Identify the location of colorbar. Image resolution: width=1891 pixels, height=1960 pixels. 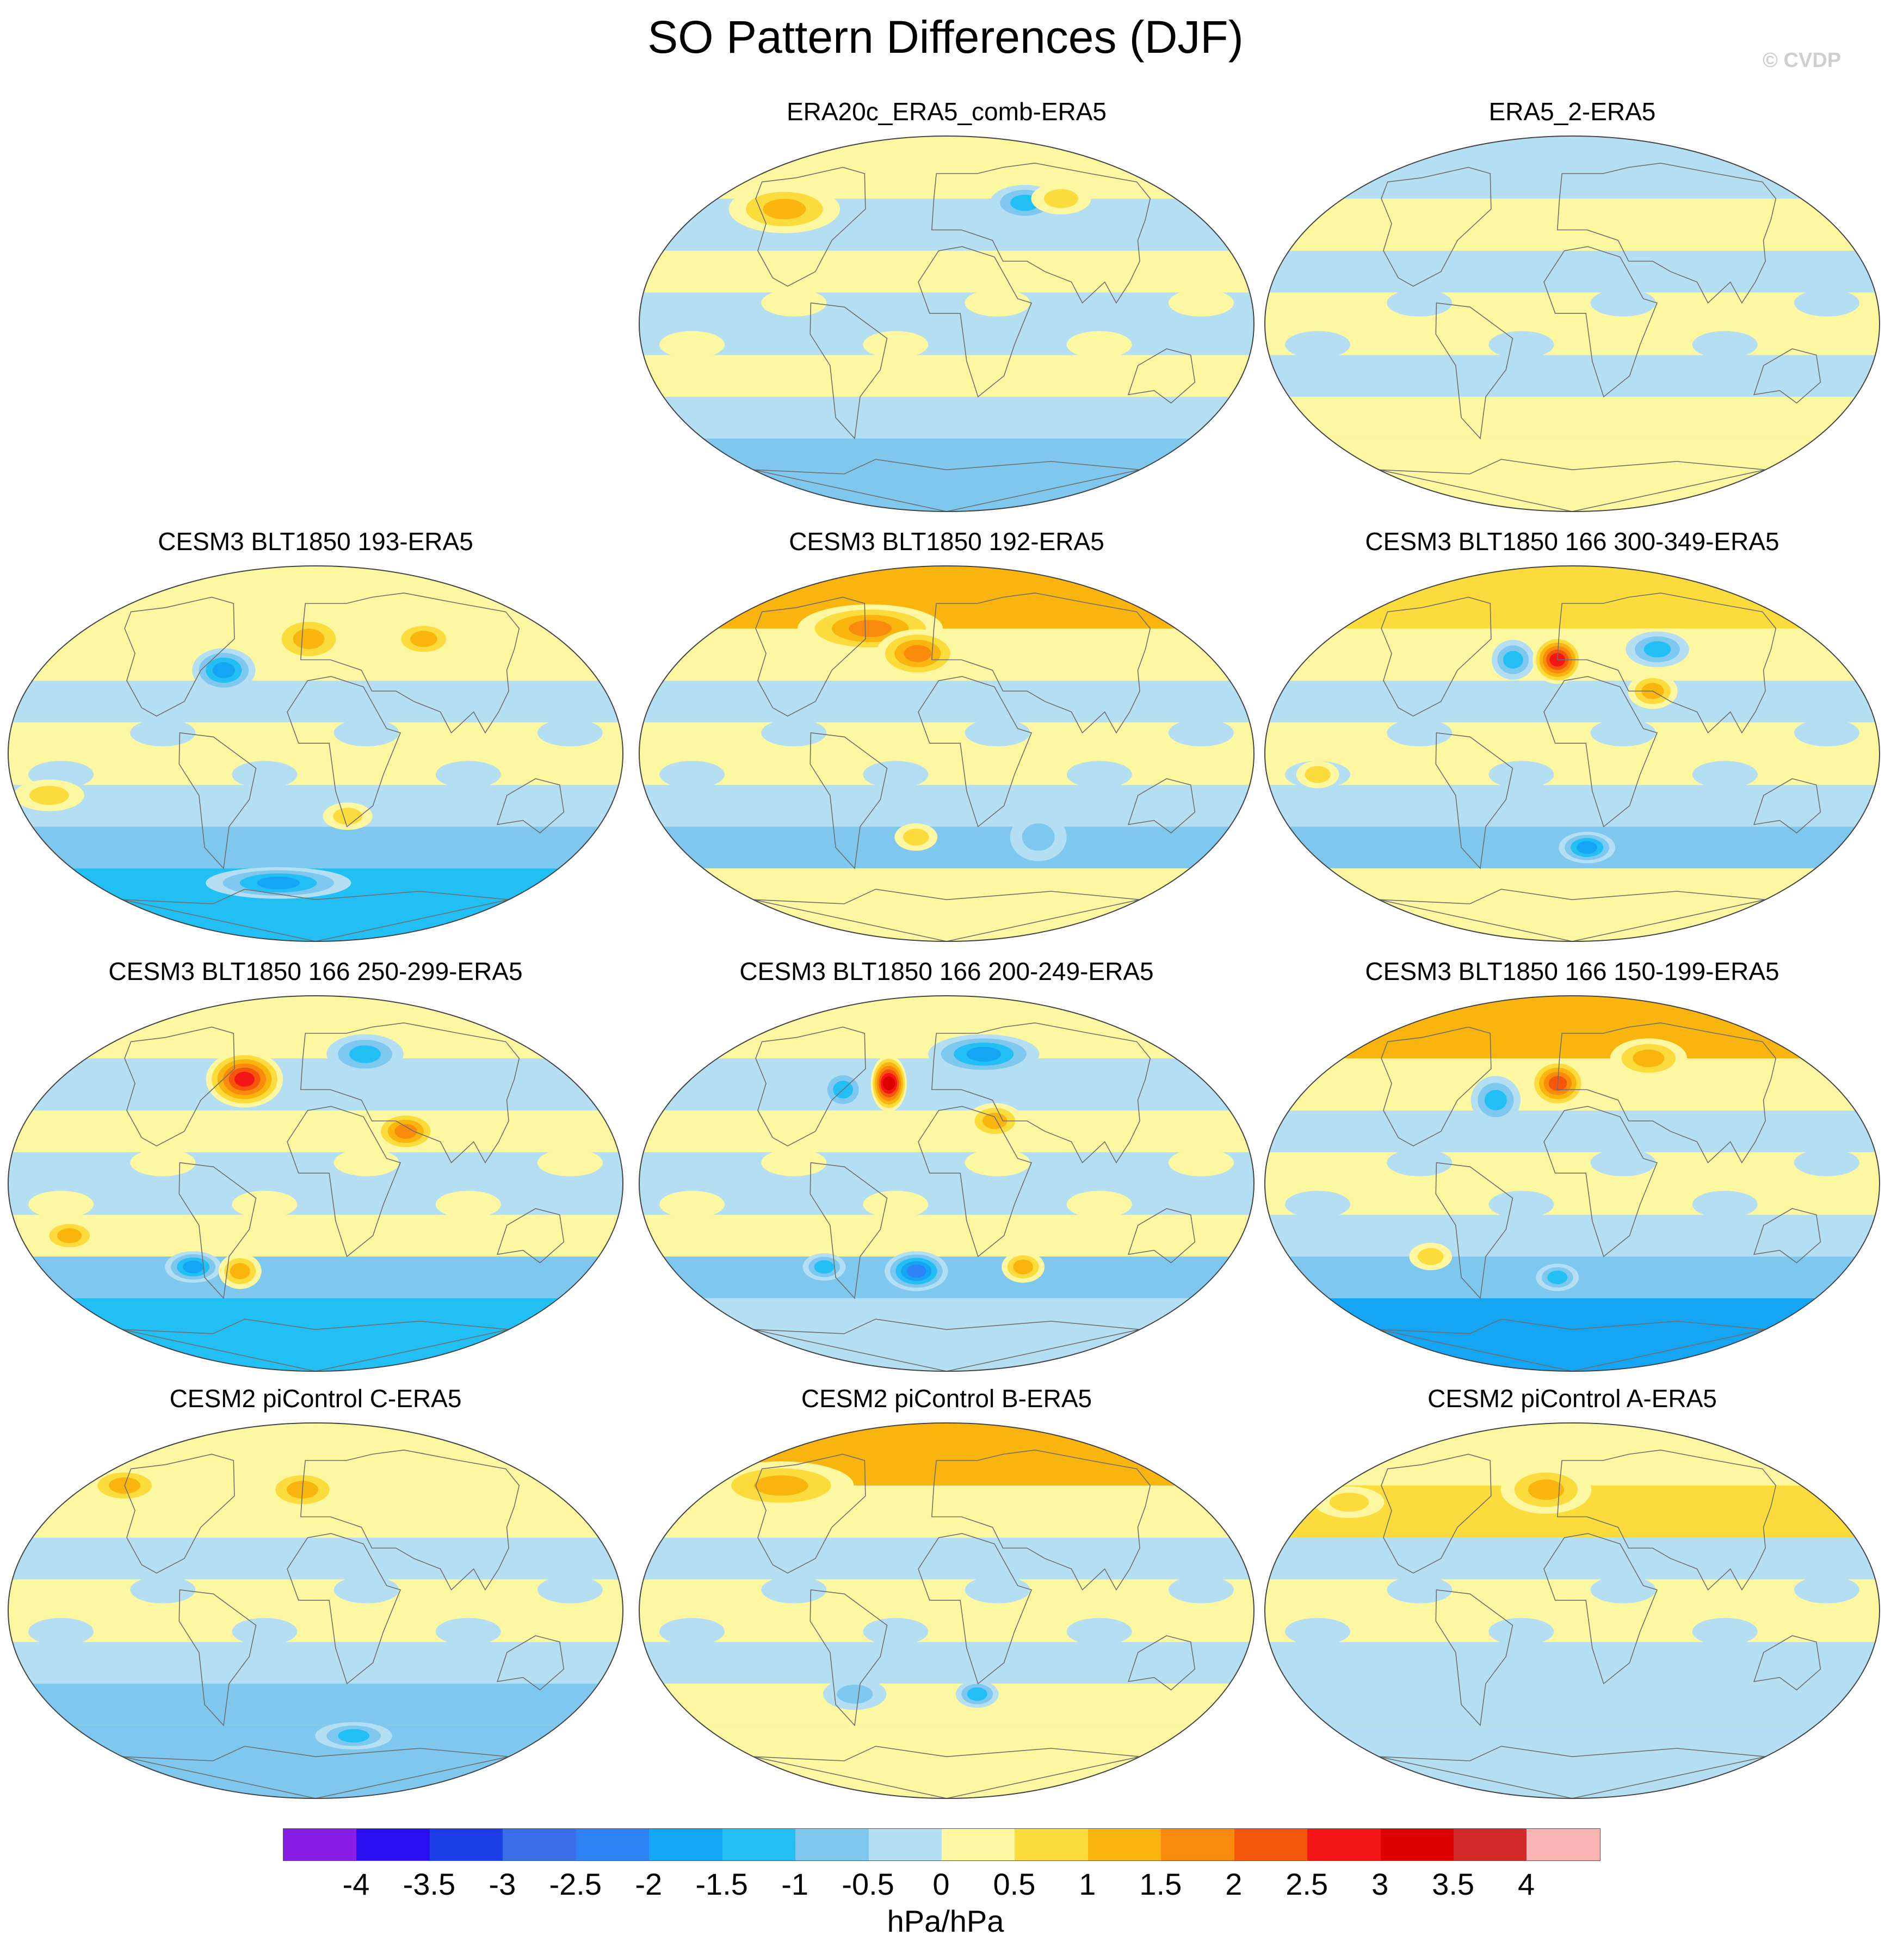
(941, 1844).